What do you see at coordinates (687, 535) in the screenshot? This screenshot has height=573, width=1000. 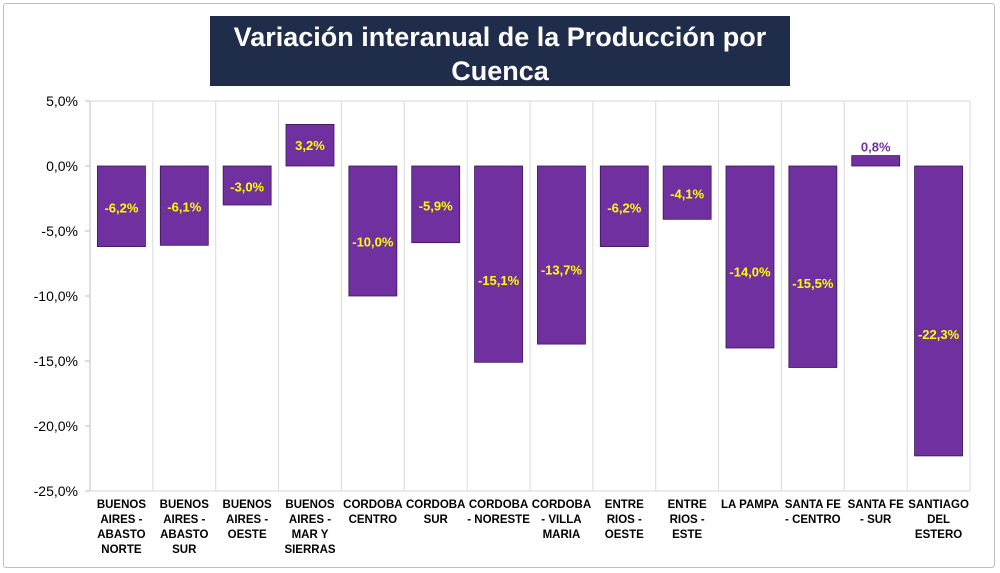 I see `x-tick-label: ESTE` at bounding box center [687, 535].